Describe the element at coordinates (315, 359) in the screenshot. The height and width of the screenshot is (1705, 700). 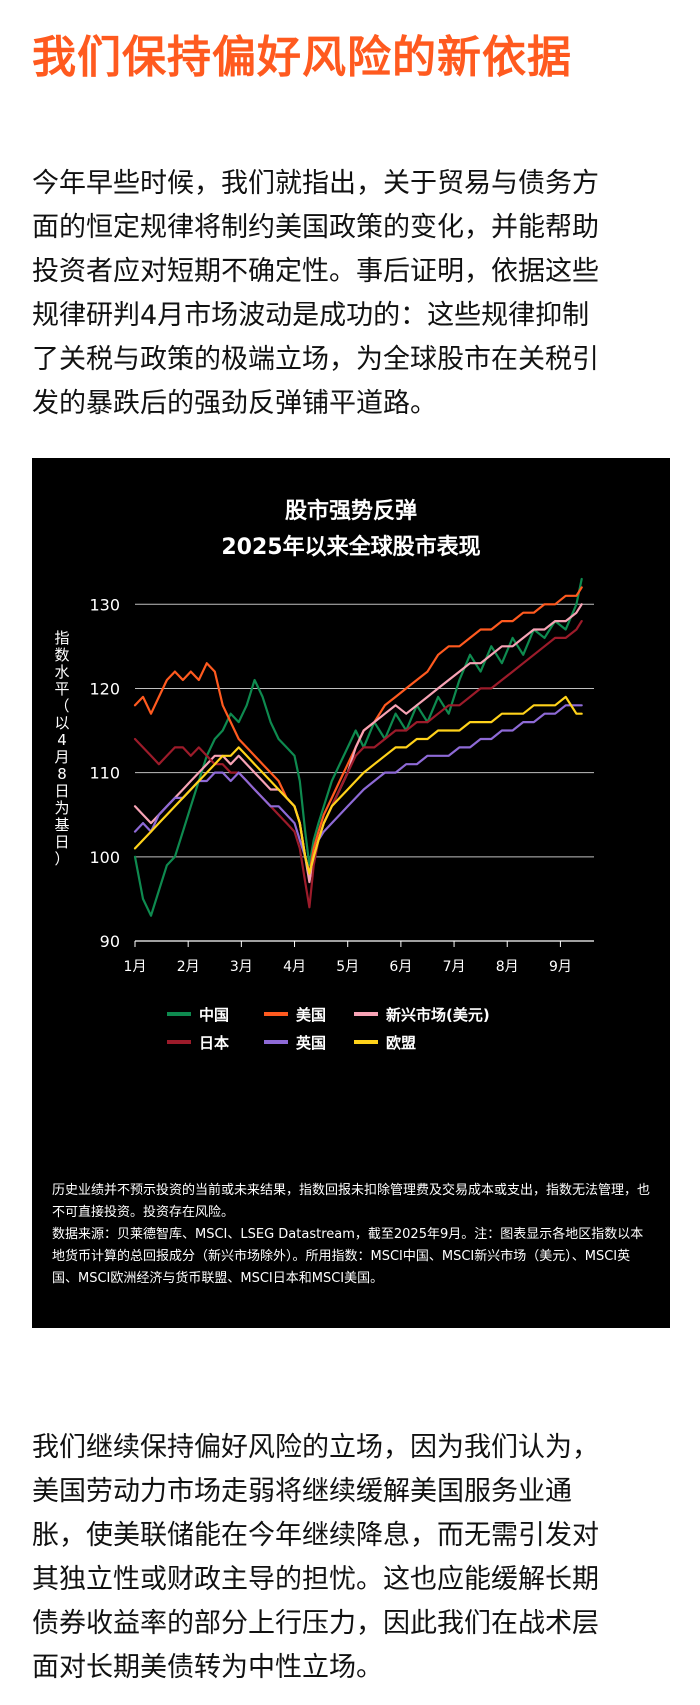
I see `intro-line: 了关税与政策的极端立场，为全球股市在关税引` at that location.